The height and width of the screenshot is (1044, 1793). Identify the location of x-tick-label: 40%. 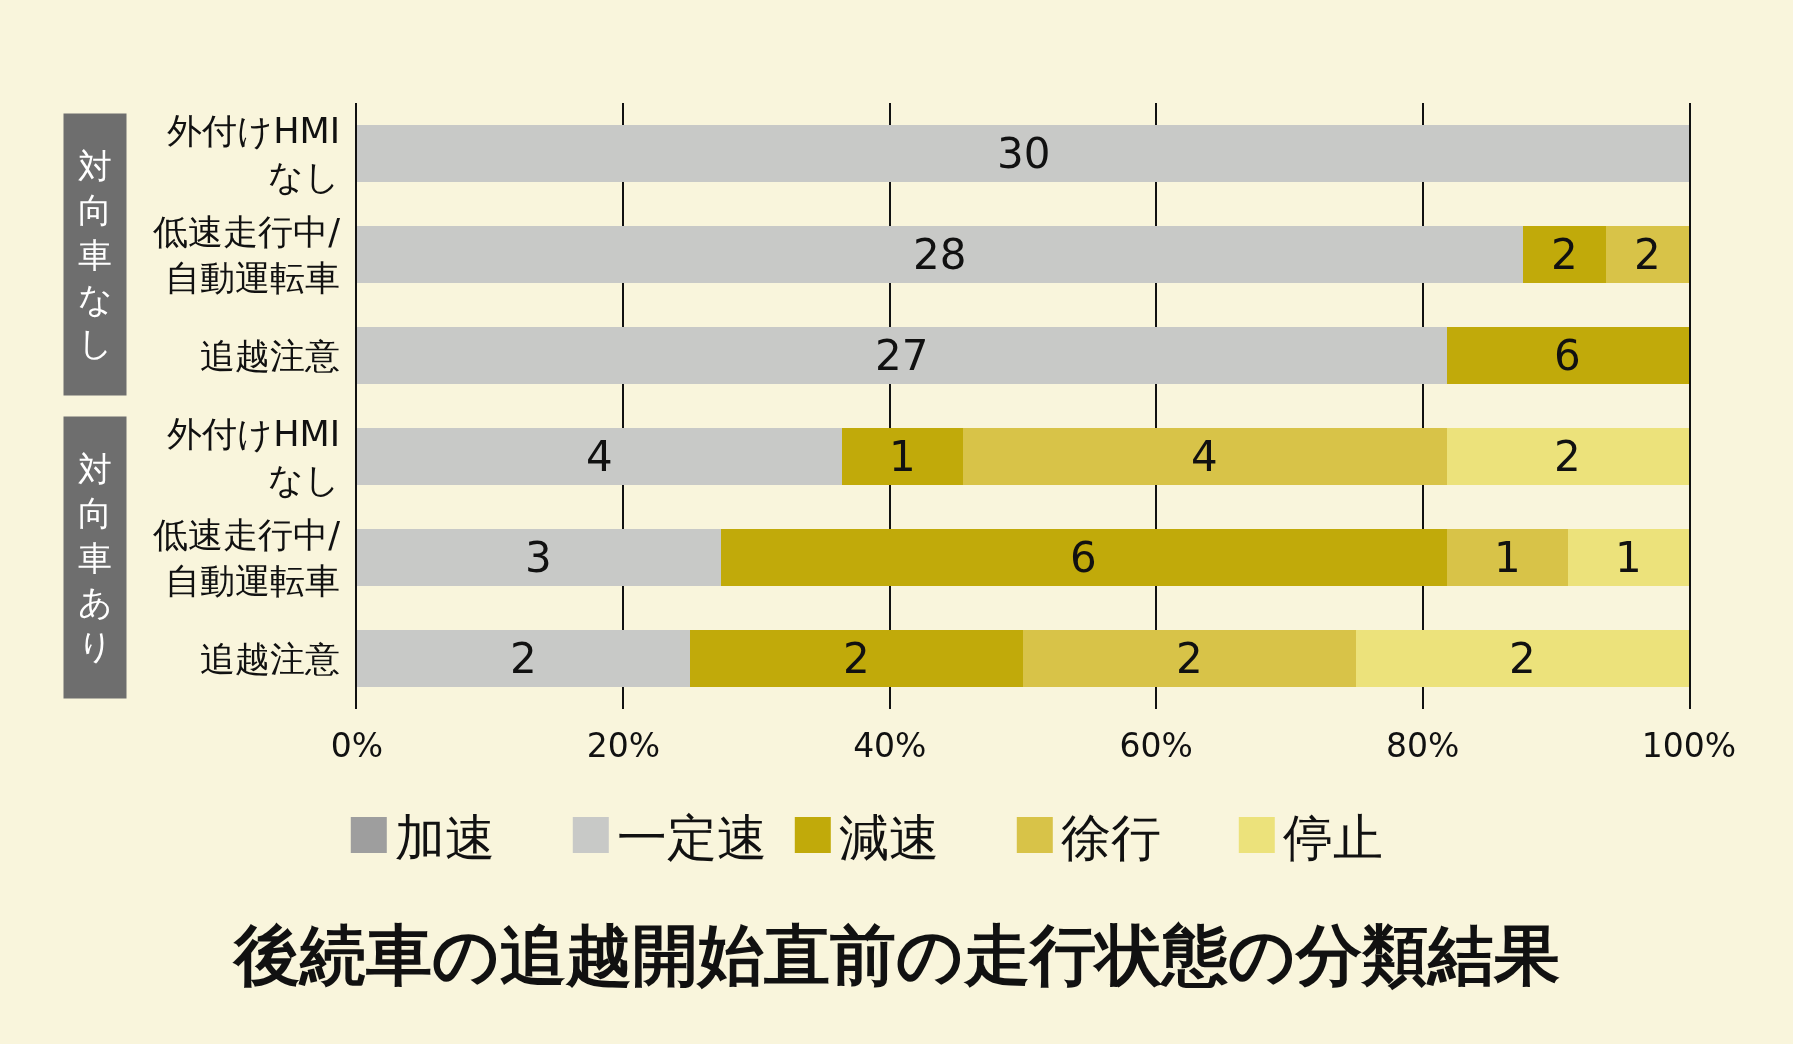
(890, 745).